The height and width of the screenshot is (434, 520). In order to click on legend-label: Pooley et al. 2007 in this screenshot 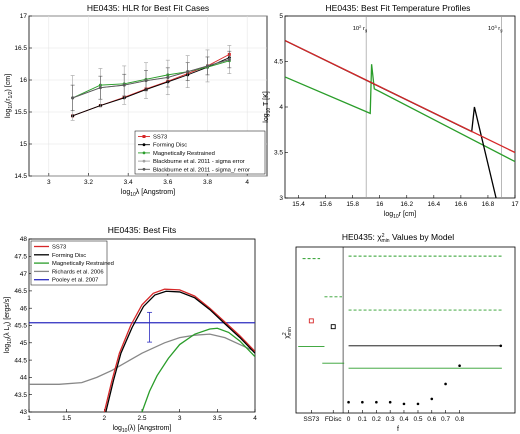, I will do `click(75, 281)`.